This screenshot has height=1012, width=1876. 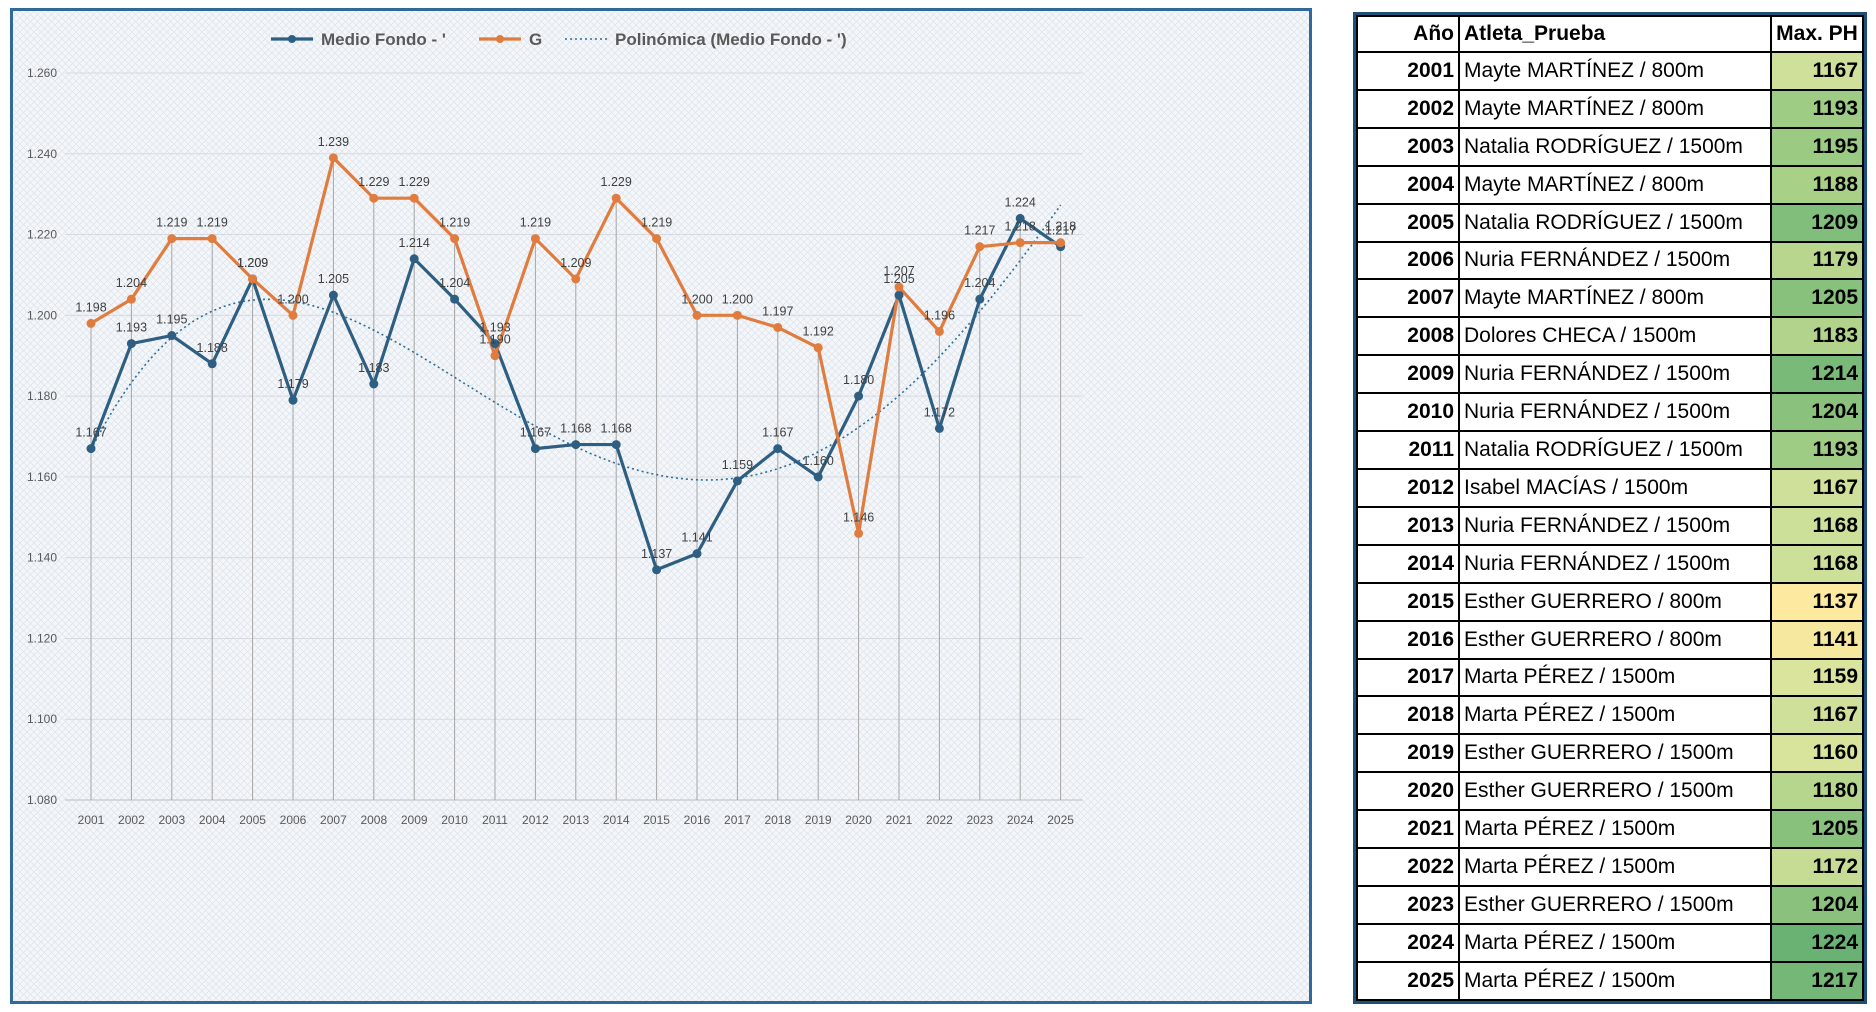 What do you see at coordinates (818, 332) in the screenshot?
I see `data-label-g: 1.192` at bounding box center [818, 332].